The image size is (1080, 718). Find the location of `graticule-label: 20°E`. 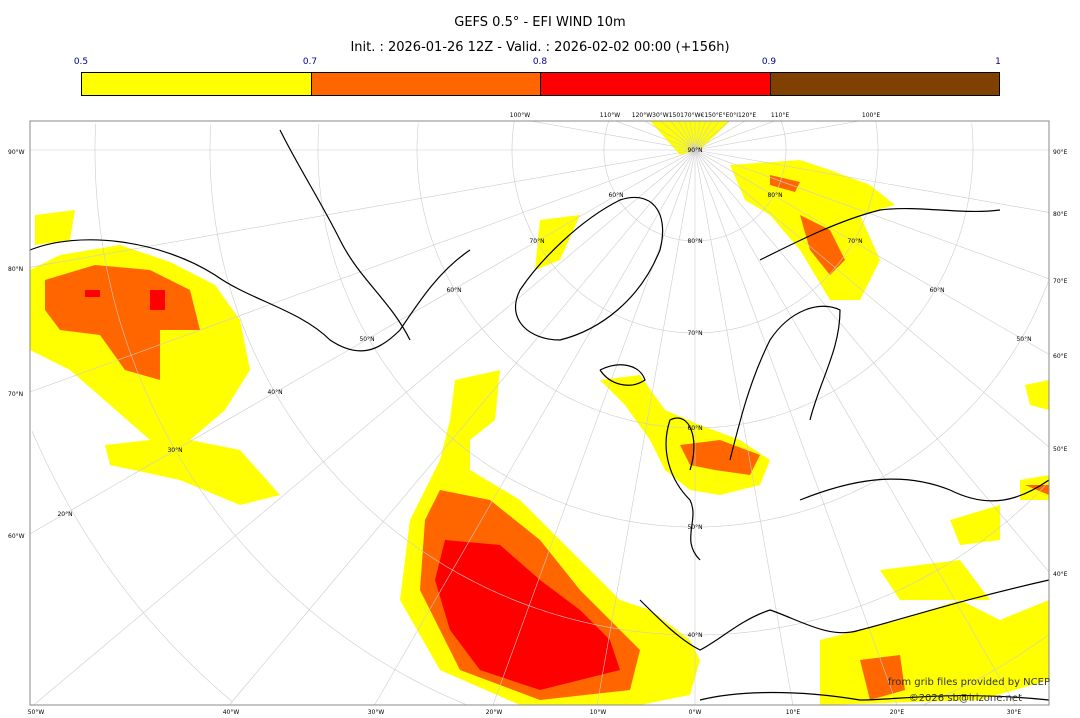

graticule-label: 20°E is located at coordinates (897, 712).